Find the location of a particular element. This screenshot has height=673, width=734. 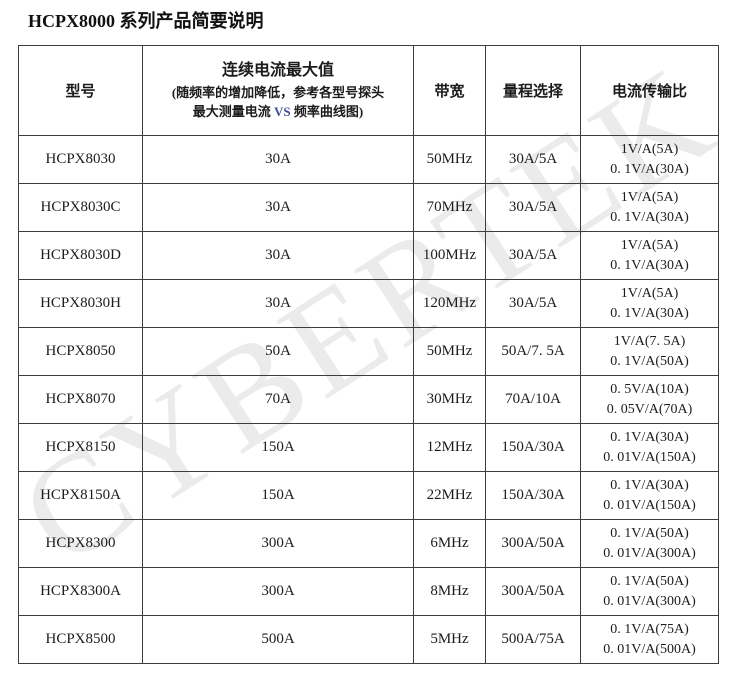

ratio-line-1: 0. 5V/A(10A) is located at coordinates (649, 390).